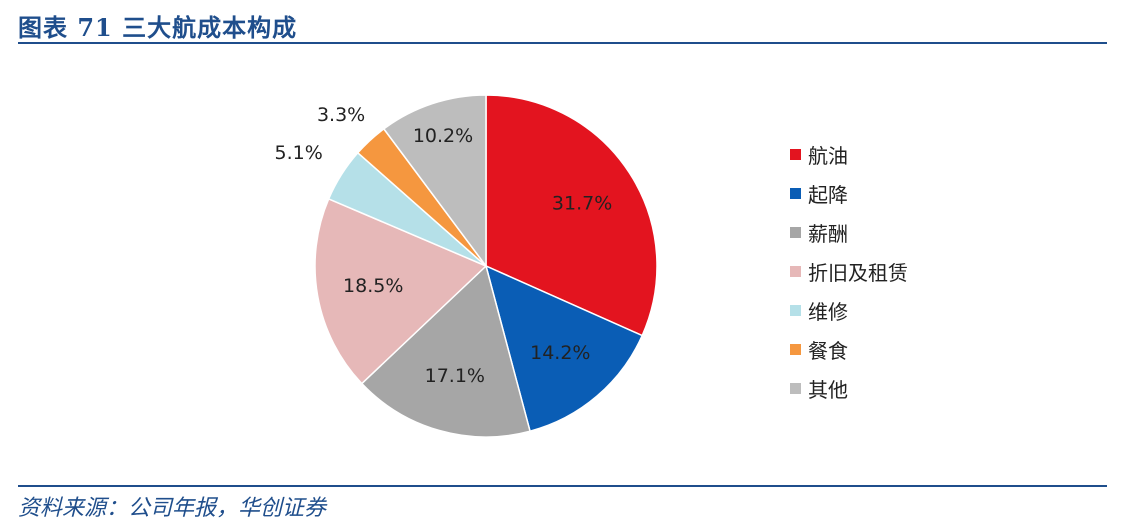 The image size is (1125, 524). What do you see at coordinates (562, 43) in the screenshot?
I see `header-rule` at bounding box center [562, 43].